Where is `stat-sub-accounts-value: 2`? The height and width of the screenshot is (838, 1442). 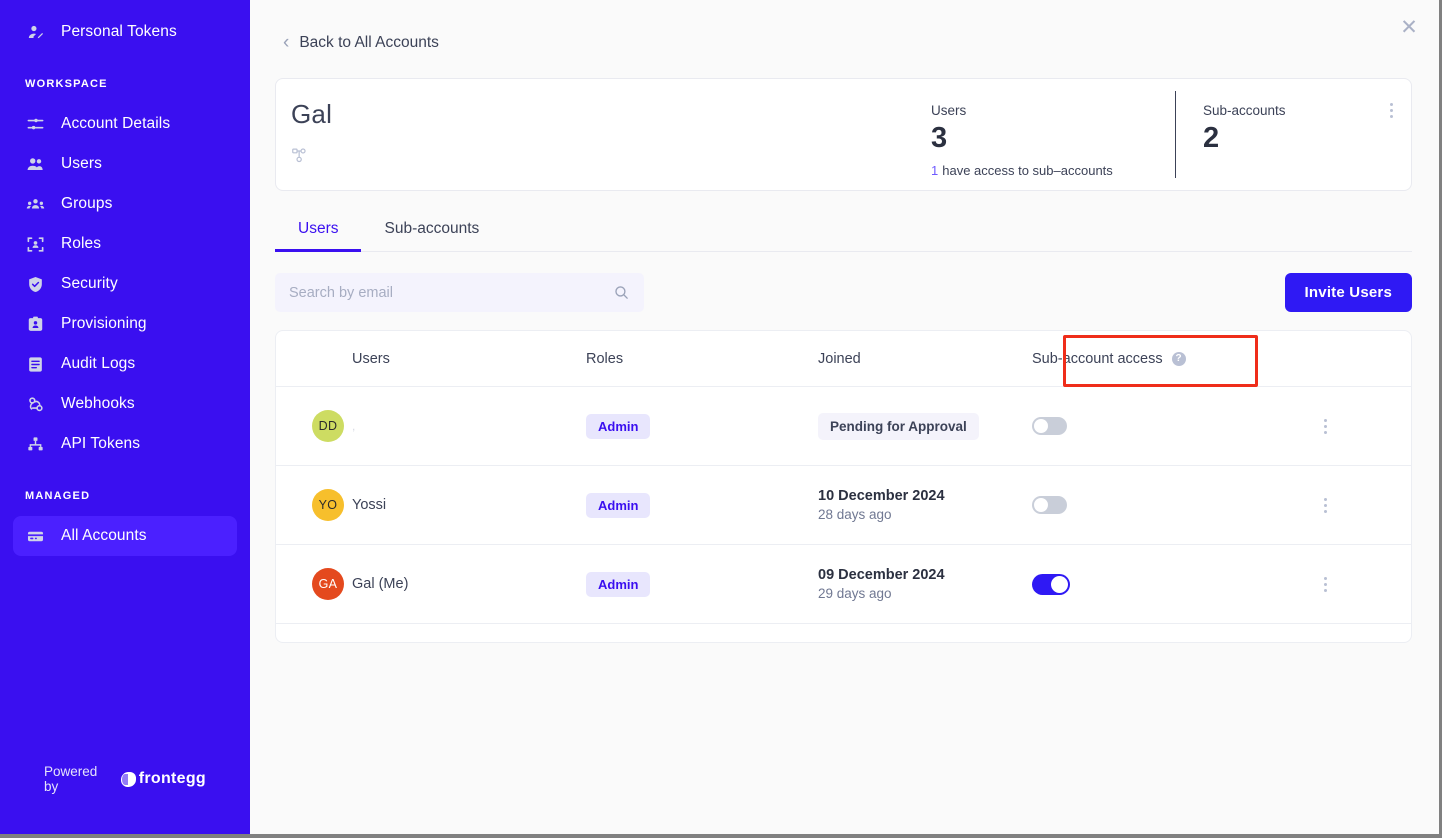
stat-sub-accounts-value: 2 is located at coordinates (1211, 138).